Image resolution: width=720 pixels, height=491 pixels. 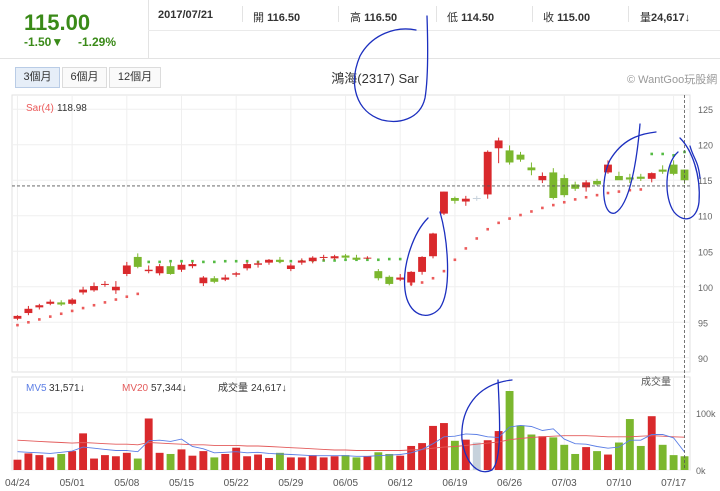 I want to click on open-field: 開 116.50, so click(x=276, y=17).